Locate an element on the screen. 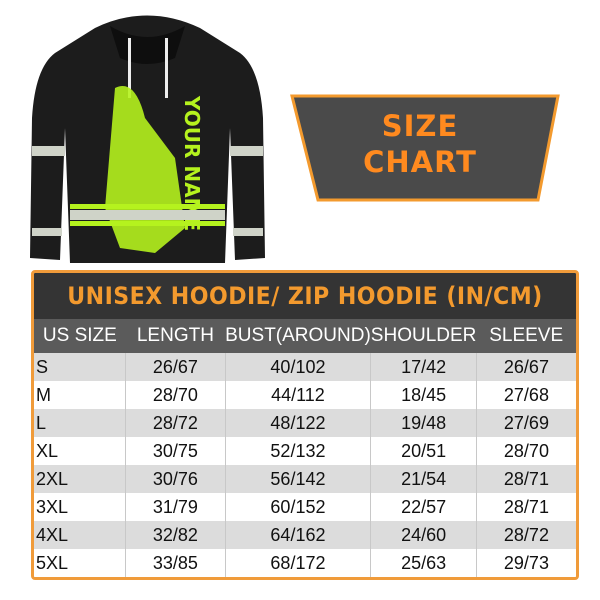  measurement-cell: 29/73 is located at coordinates (525, 563).